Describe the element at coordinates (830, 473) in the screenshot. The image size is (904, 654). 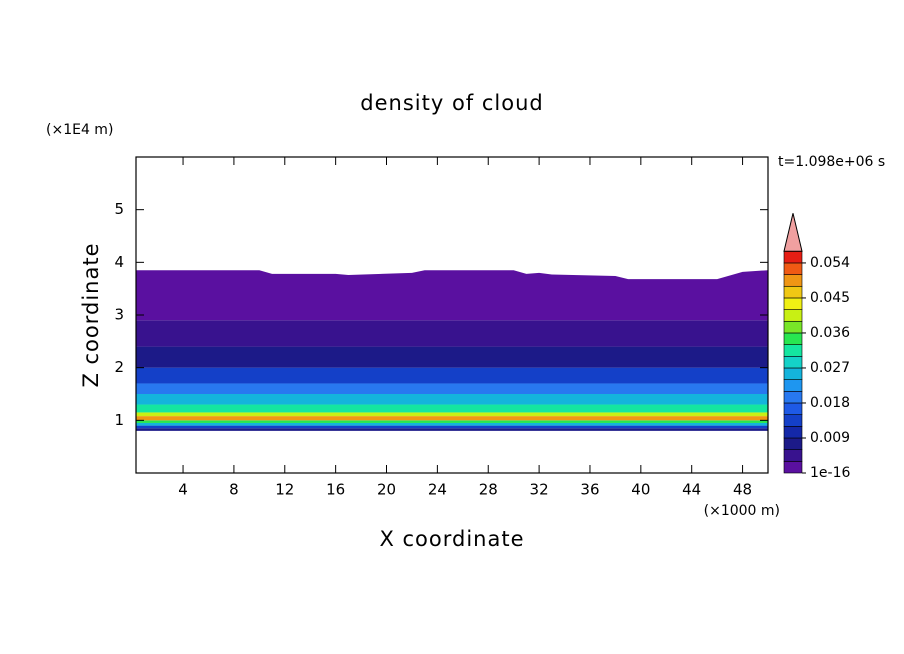
I see `colorbar-tick-label: 1e-16` at that location.